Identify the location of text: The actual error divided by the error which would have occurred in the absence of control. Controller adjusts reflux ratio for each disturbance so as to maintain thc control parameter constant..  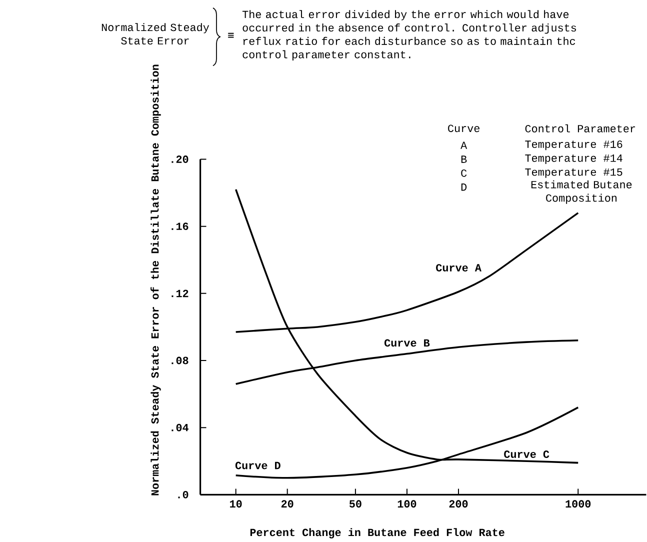
(409, 35).